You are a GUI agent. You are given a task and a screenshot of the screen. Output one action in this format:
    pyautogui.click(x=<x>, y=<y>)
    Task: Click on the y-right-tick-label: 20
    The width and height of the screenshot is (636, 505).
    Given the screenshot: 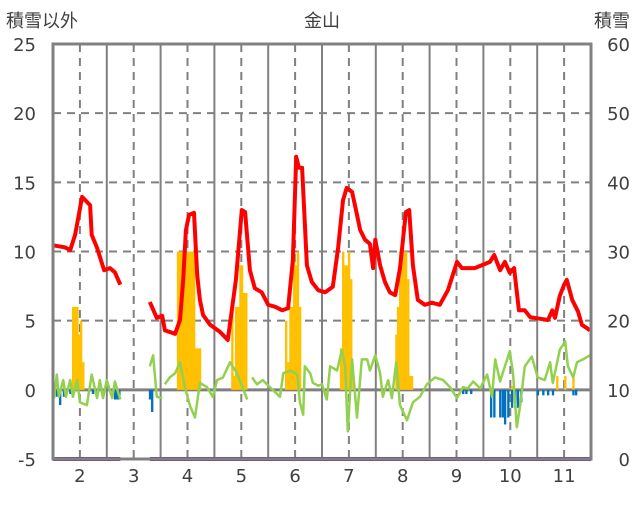 What is the action you would take?
    pyautogui.click(x=618, y=322)
    